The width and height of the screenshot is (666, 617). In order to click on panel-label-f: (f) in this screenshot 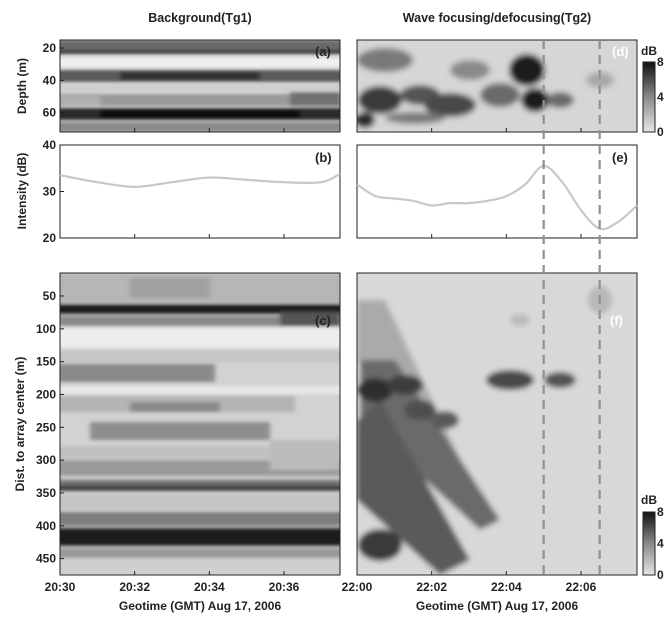, I will do `click(616, 320)`.